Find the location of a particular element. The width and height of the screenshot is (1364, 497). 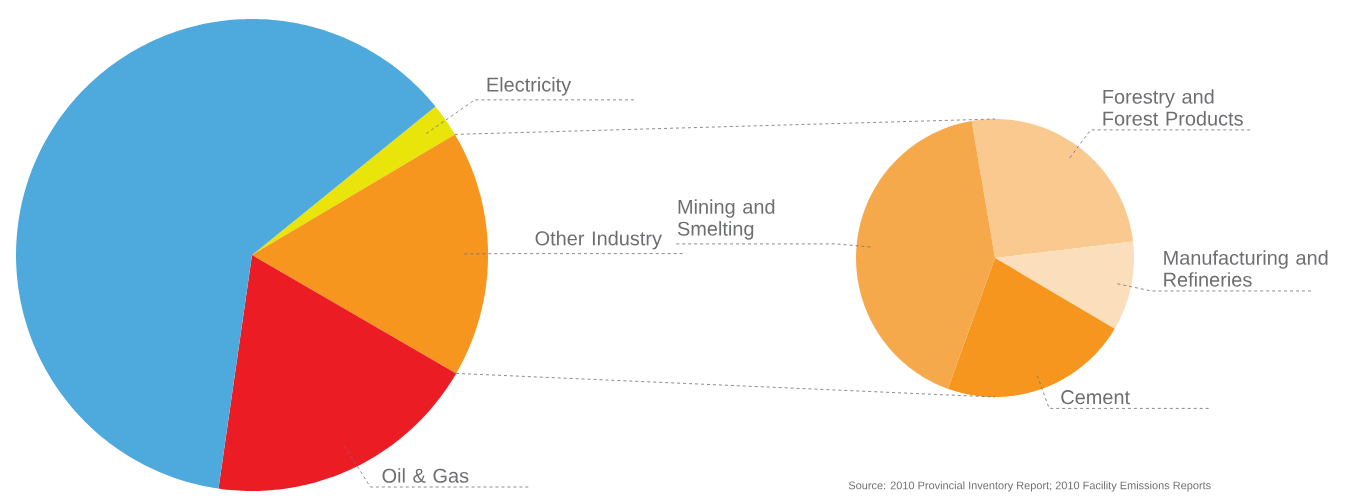

slice-label: Cement is located at coordinates (1095, 397).